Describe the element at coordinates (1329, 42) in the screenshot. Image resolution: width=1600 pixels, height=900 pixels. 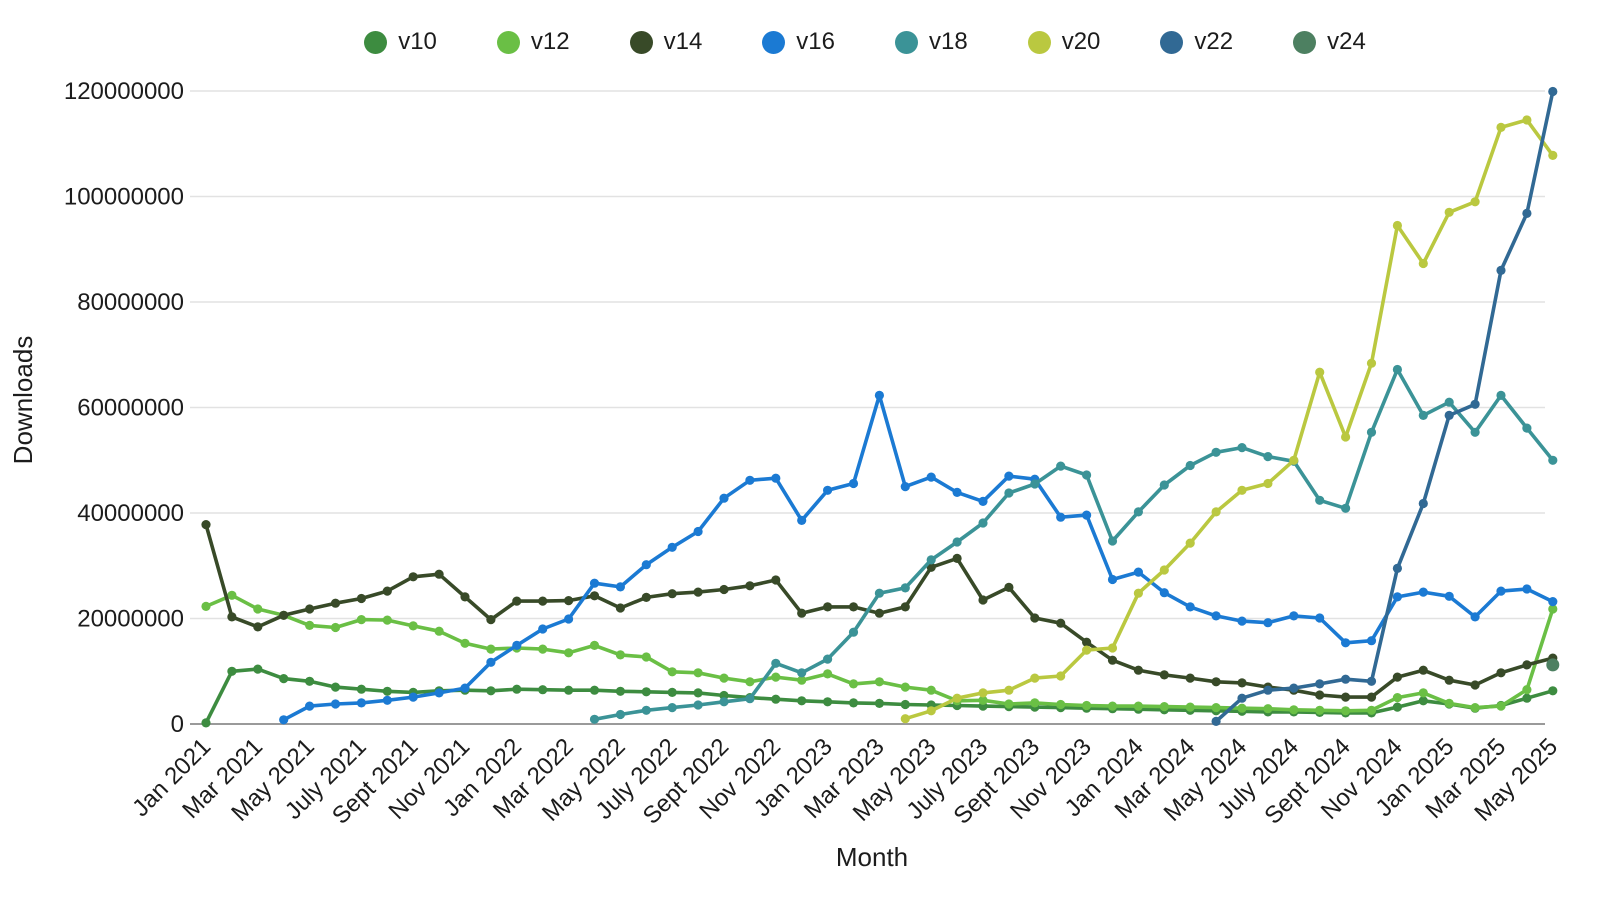
I see `legend-item-v24: v24` at that location.